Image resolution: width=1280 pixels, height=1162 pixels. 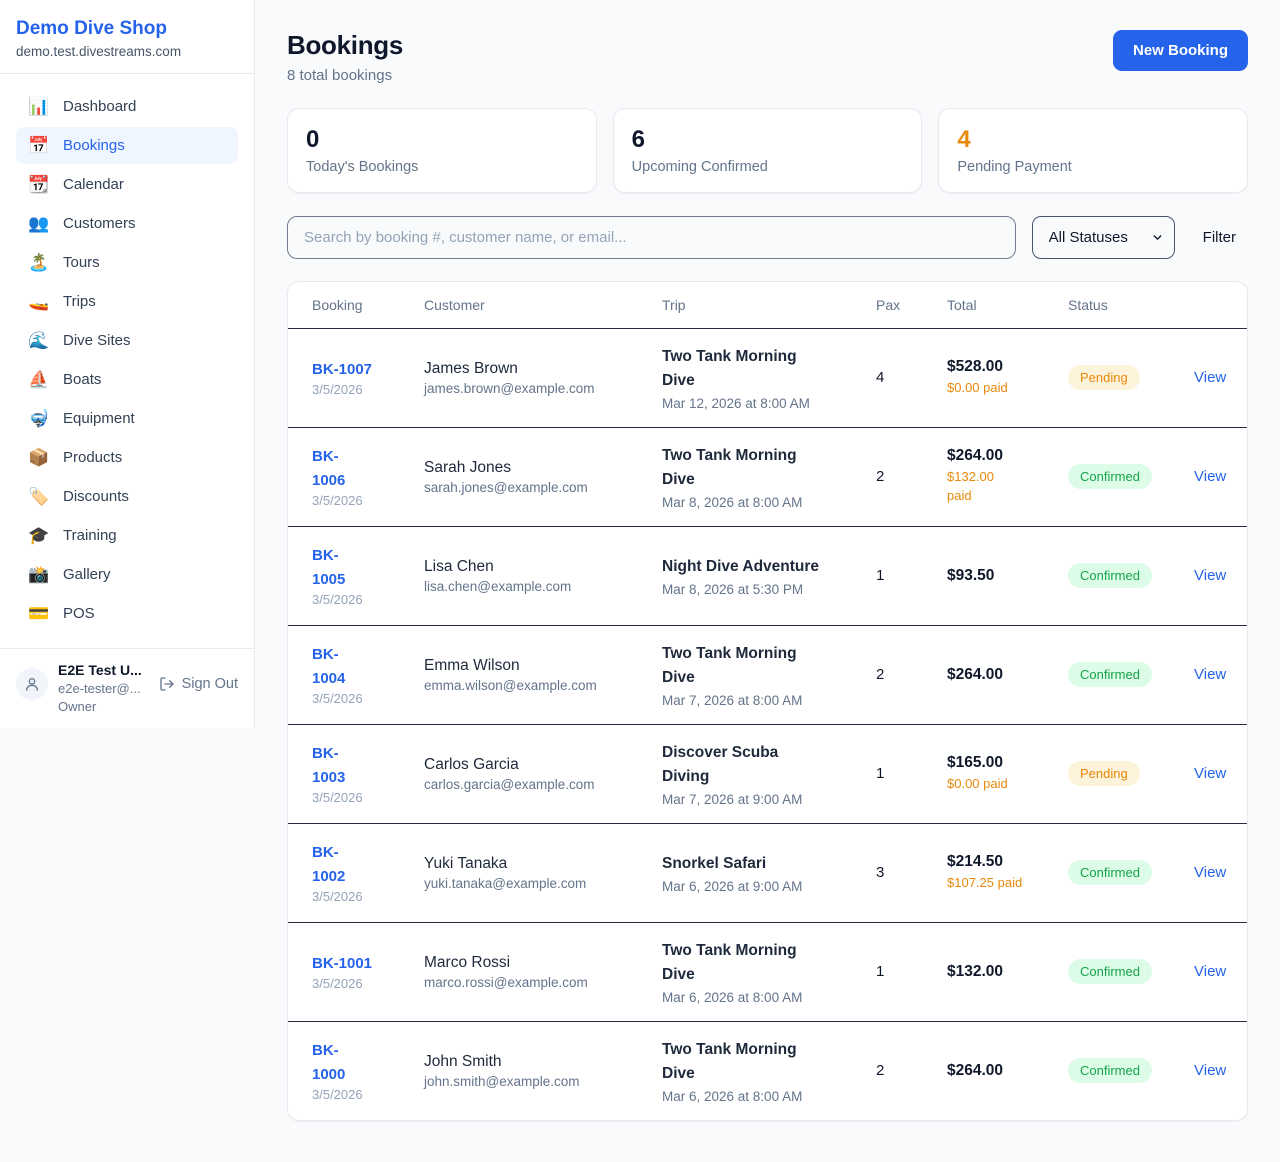 What do you see at coordinates (127, 340) in the screenshot?
I see `sidebar-item: 🌊 Dive Sites` at bounding box center [127, 340].